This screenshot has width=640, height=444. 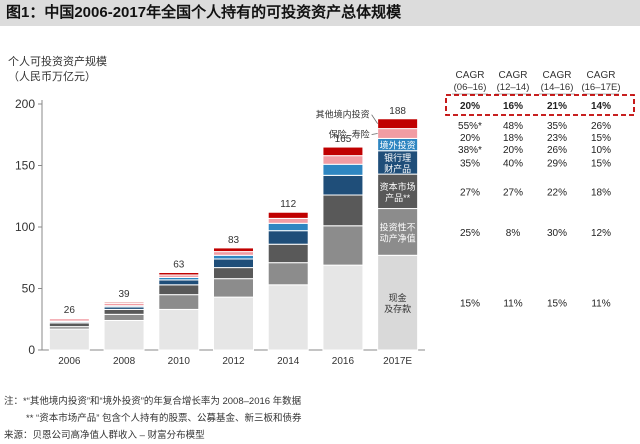 I want to click on cagr-value-other: 48%, so click(x=513, y=126).